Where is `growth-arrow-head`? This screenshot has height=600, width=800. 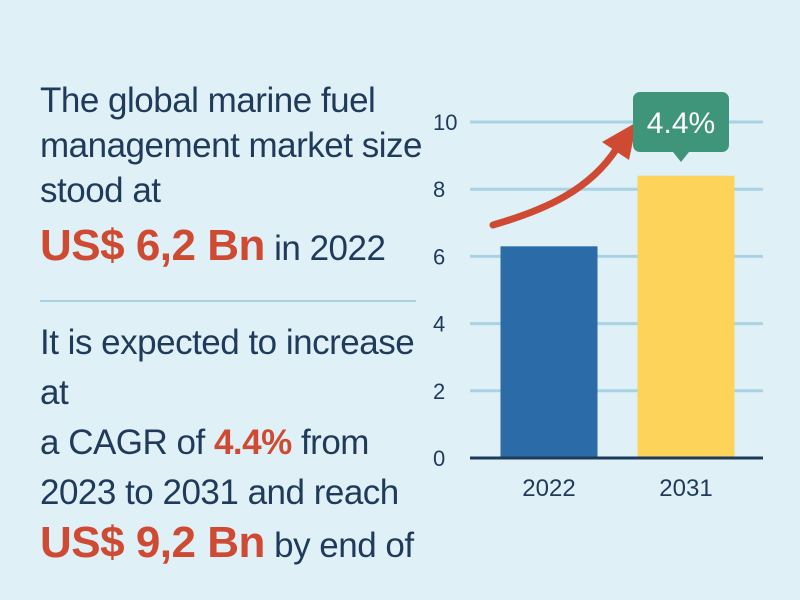
growth-arrow-head is located at coordinates (619, 141).